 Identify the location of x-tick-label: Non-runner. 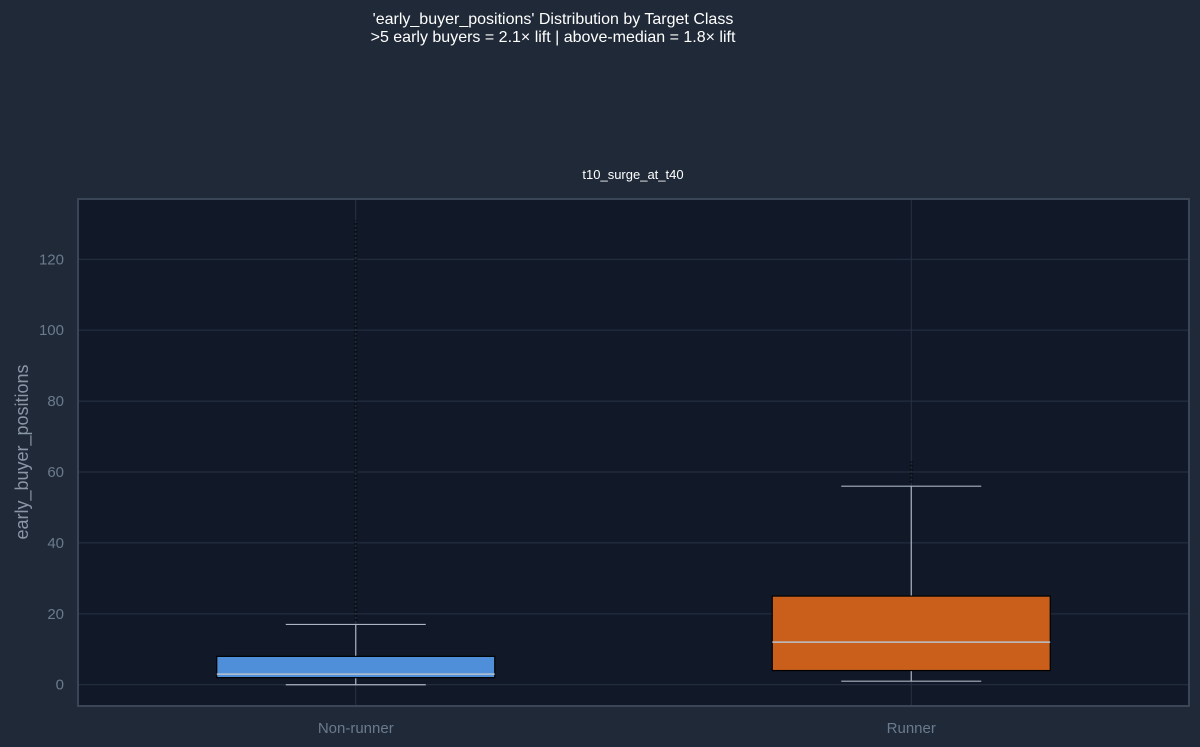
(356, 728).